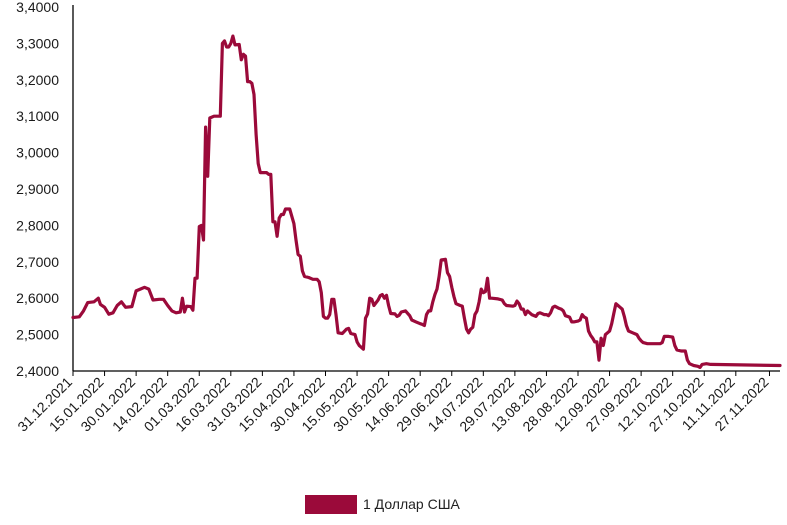 The width and height of the screenshot is (787, 525). I want to click on legend: 1 Доллар США, so click(382, 504).